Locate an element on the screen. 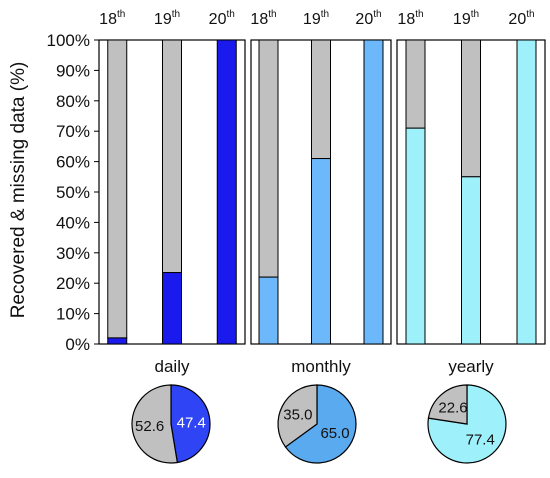  pie-label-missing: 52.6 is located at coordinates (149, 426).